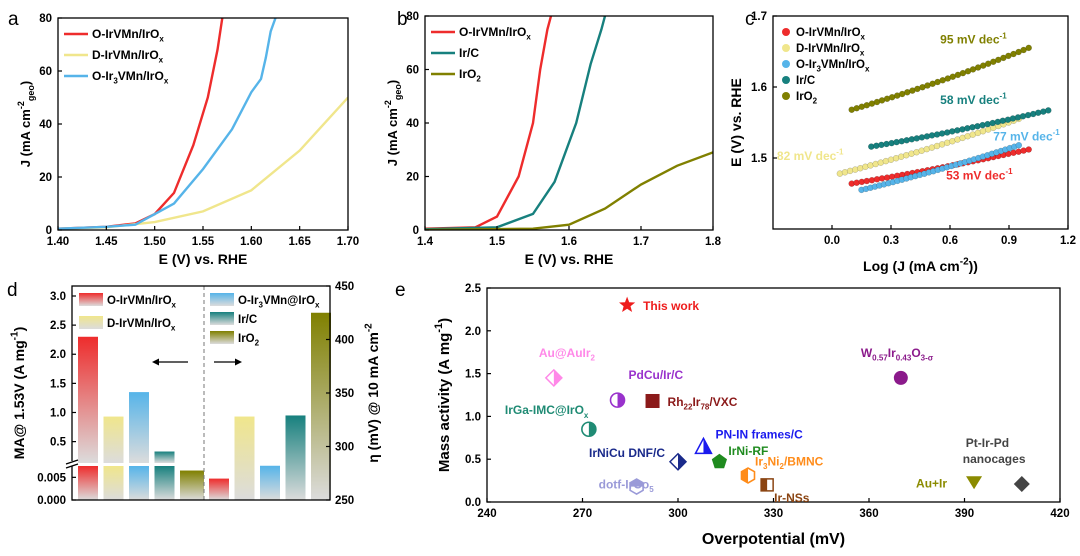 The width and height of the screenshot is (1080, 556). What do you see at coordinates (400, 290) in the screenshot?
I see `panel-letter: e` at bounding box center [400, 290].